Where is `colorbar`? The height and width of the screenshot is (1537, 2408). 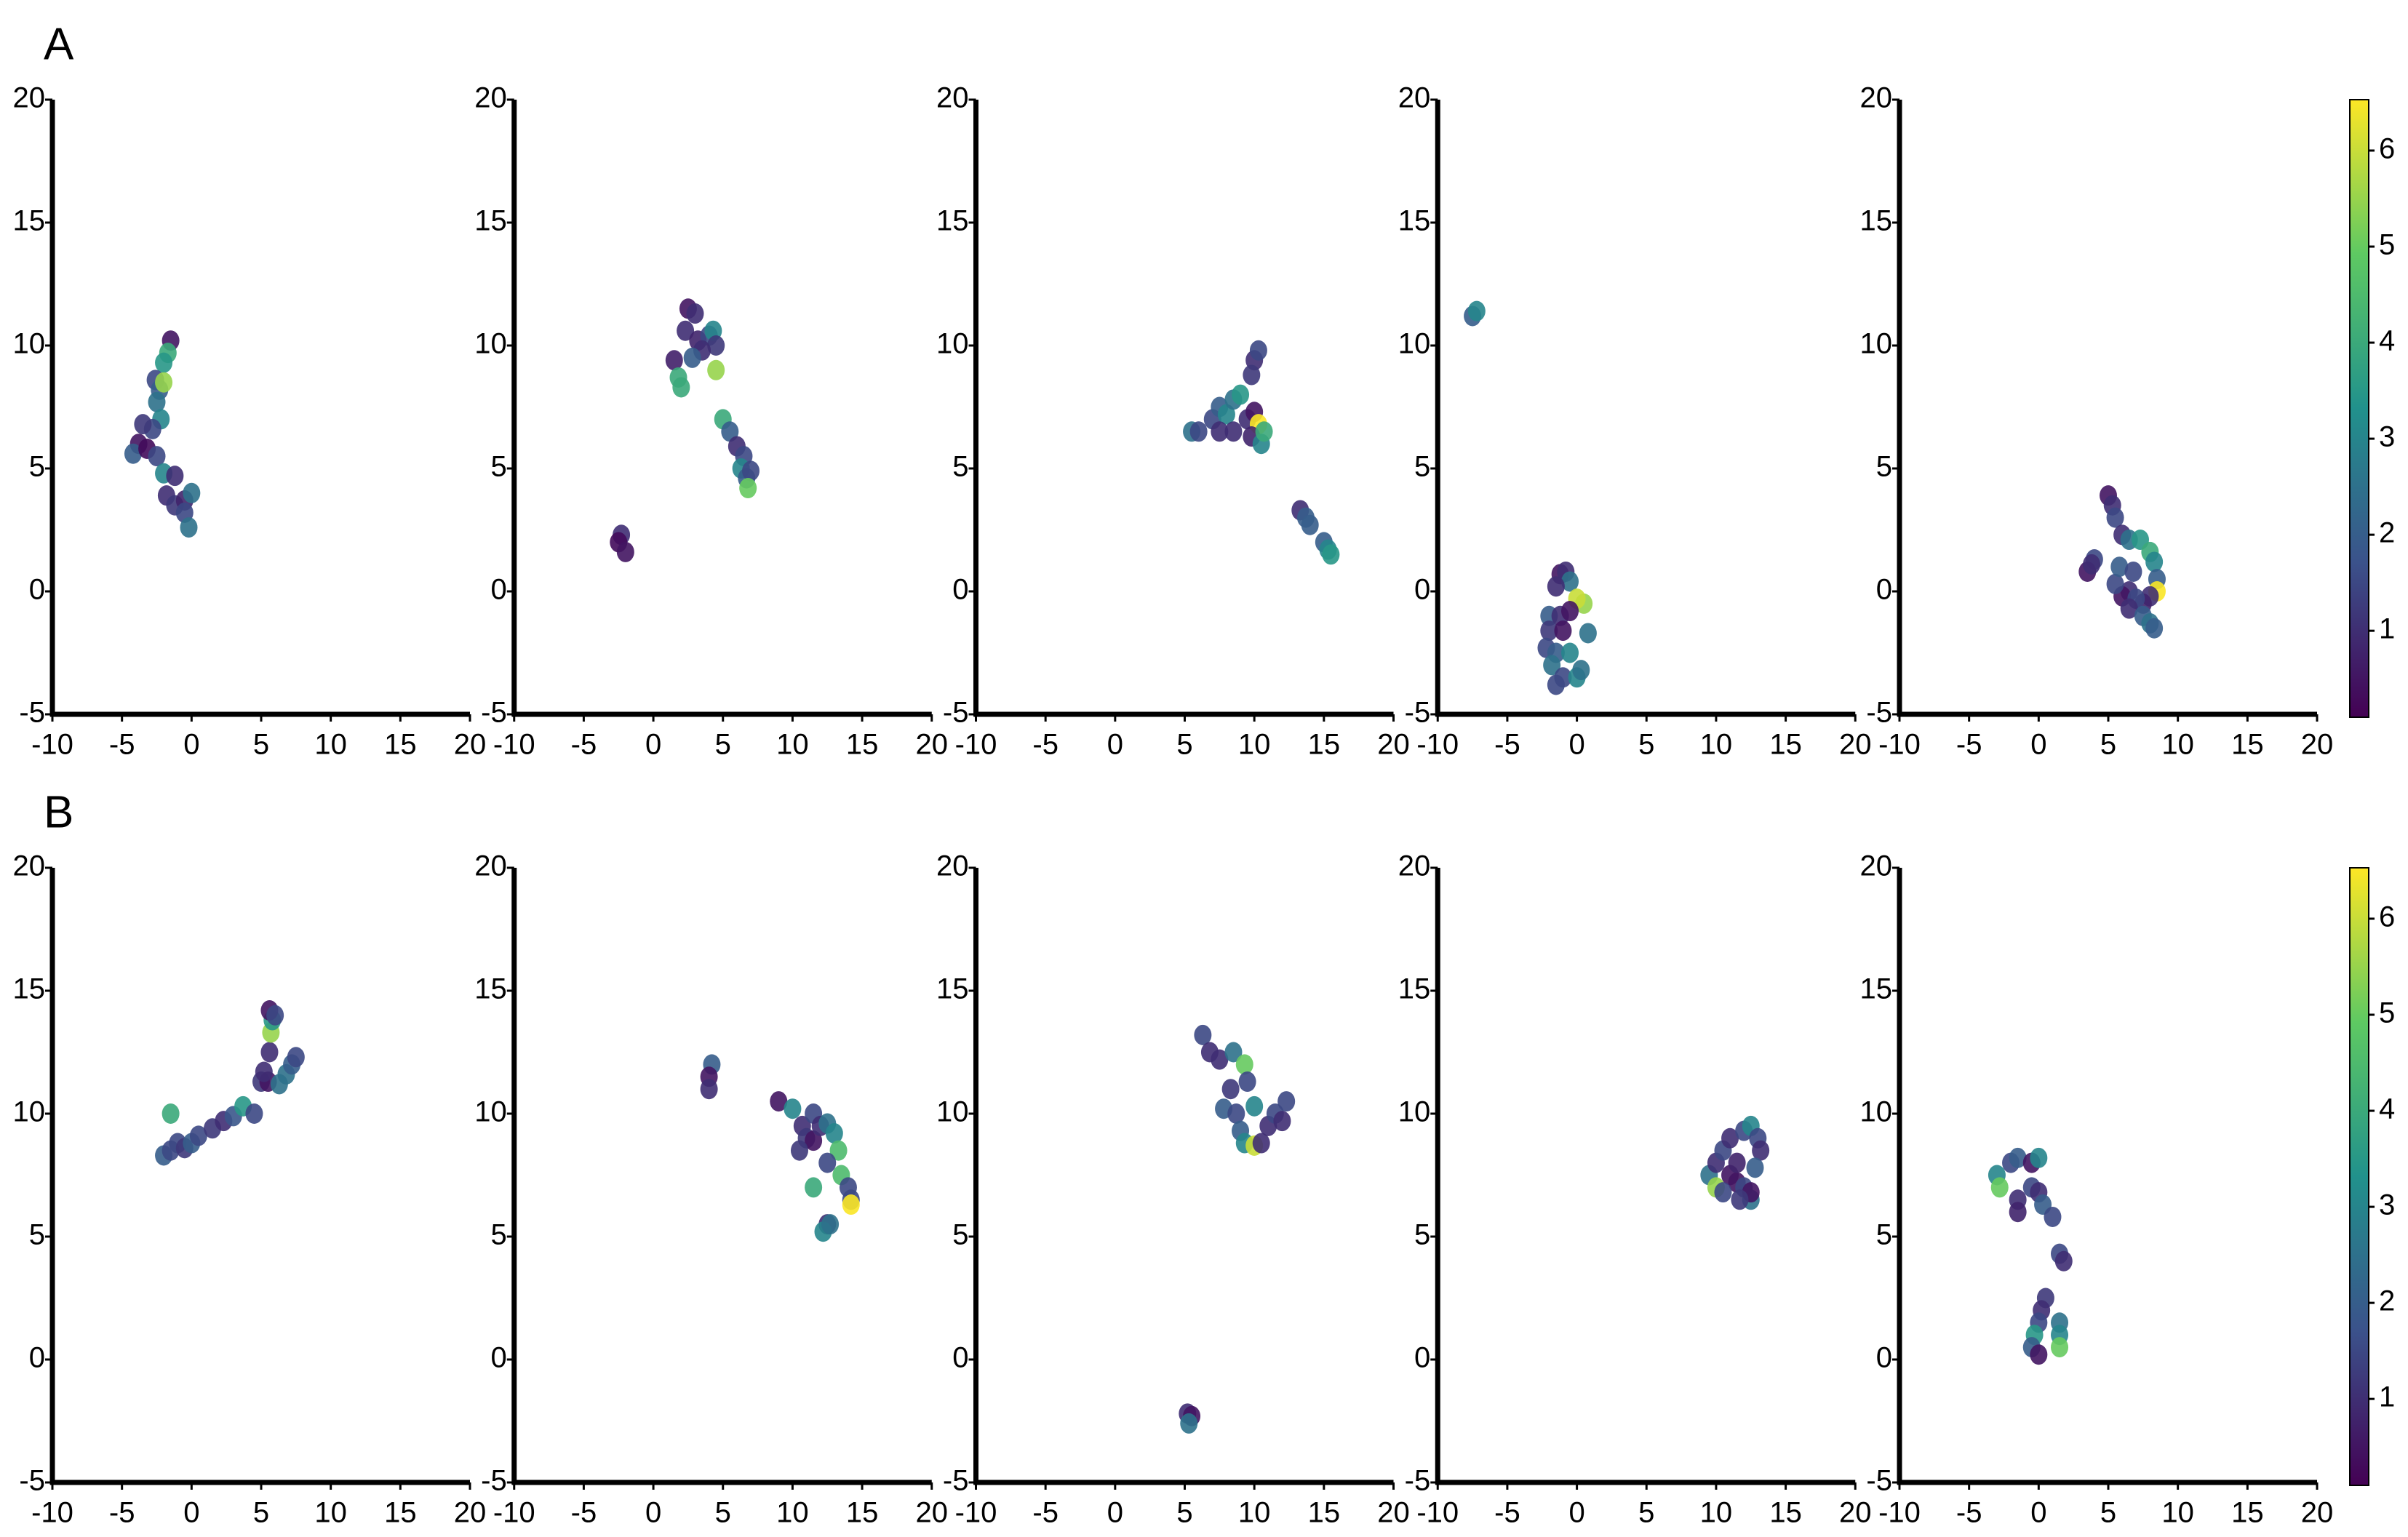 colorbar is located at coordinates (2359, 408).